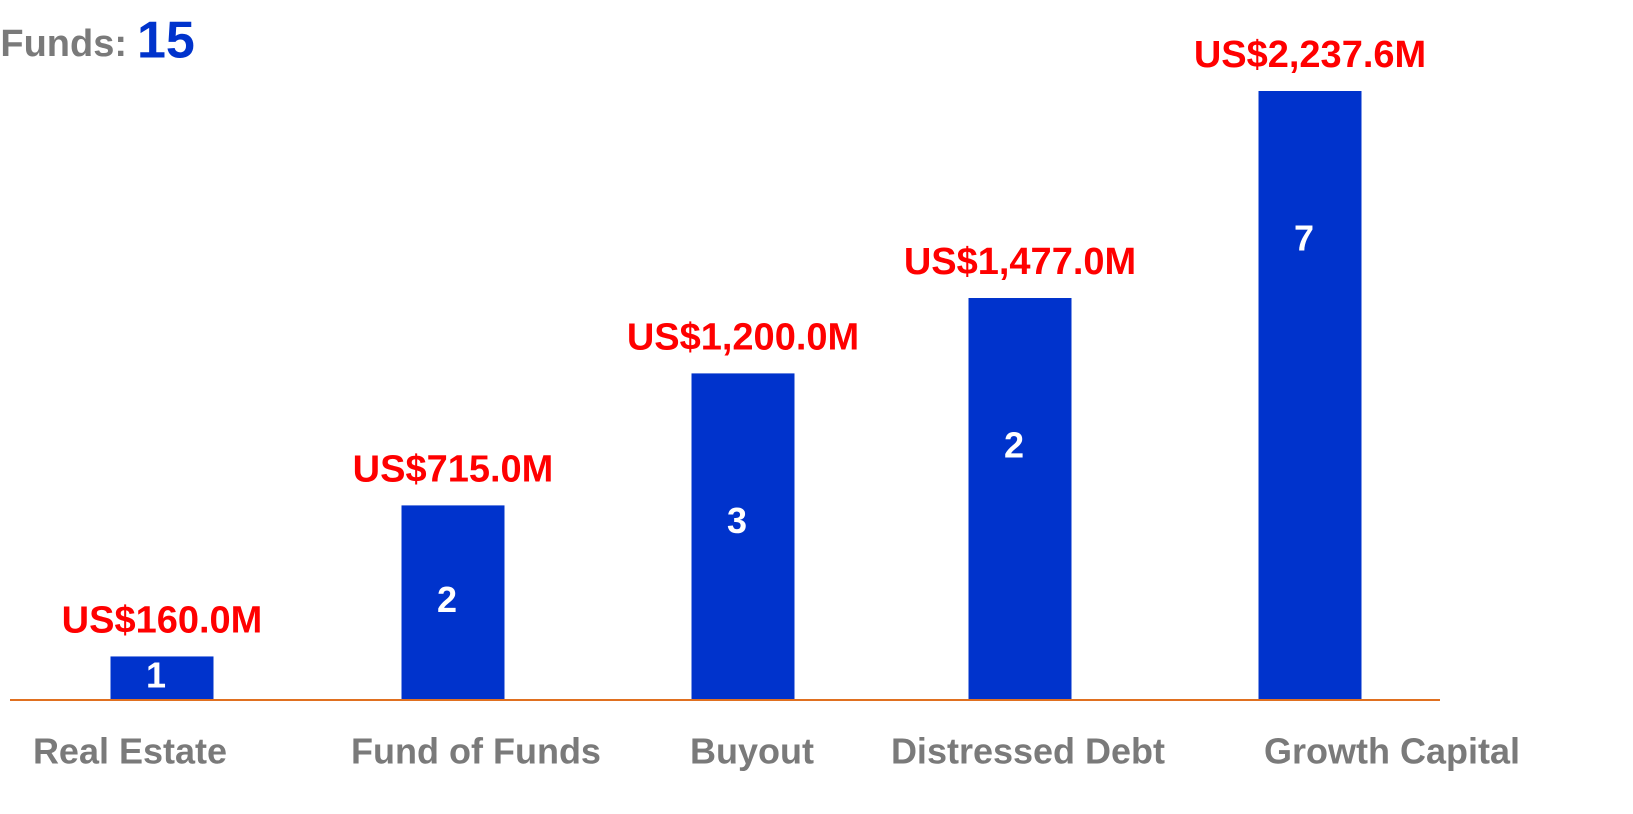  I want to click on x-tick-label: Fund of Funds, so click(476, 751).